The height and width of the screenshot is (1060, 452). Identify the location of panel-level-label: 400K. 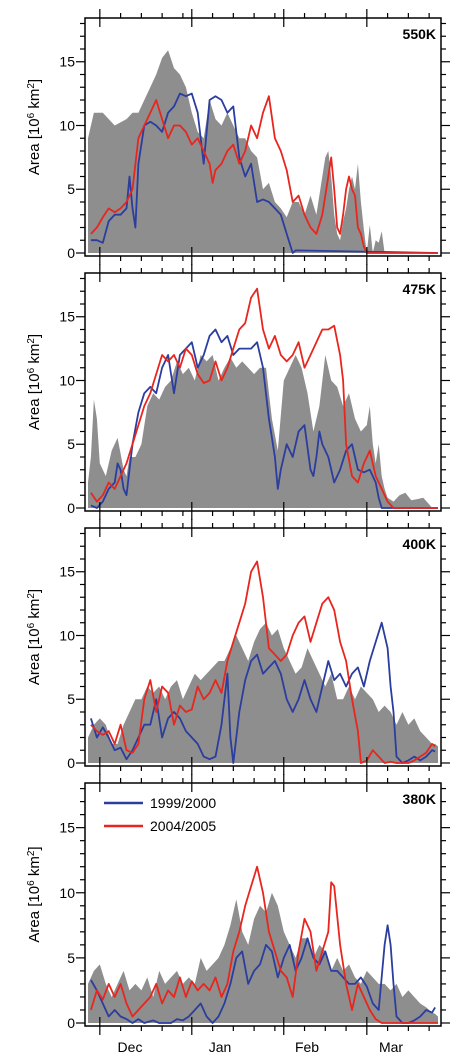
(419, 544).